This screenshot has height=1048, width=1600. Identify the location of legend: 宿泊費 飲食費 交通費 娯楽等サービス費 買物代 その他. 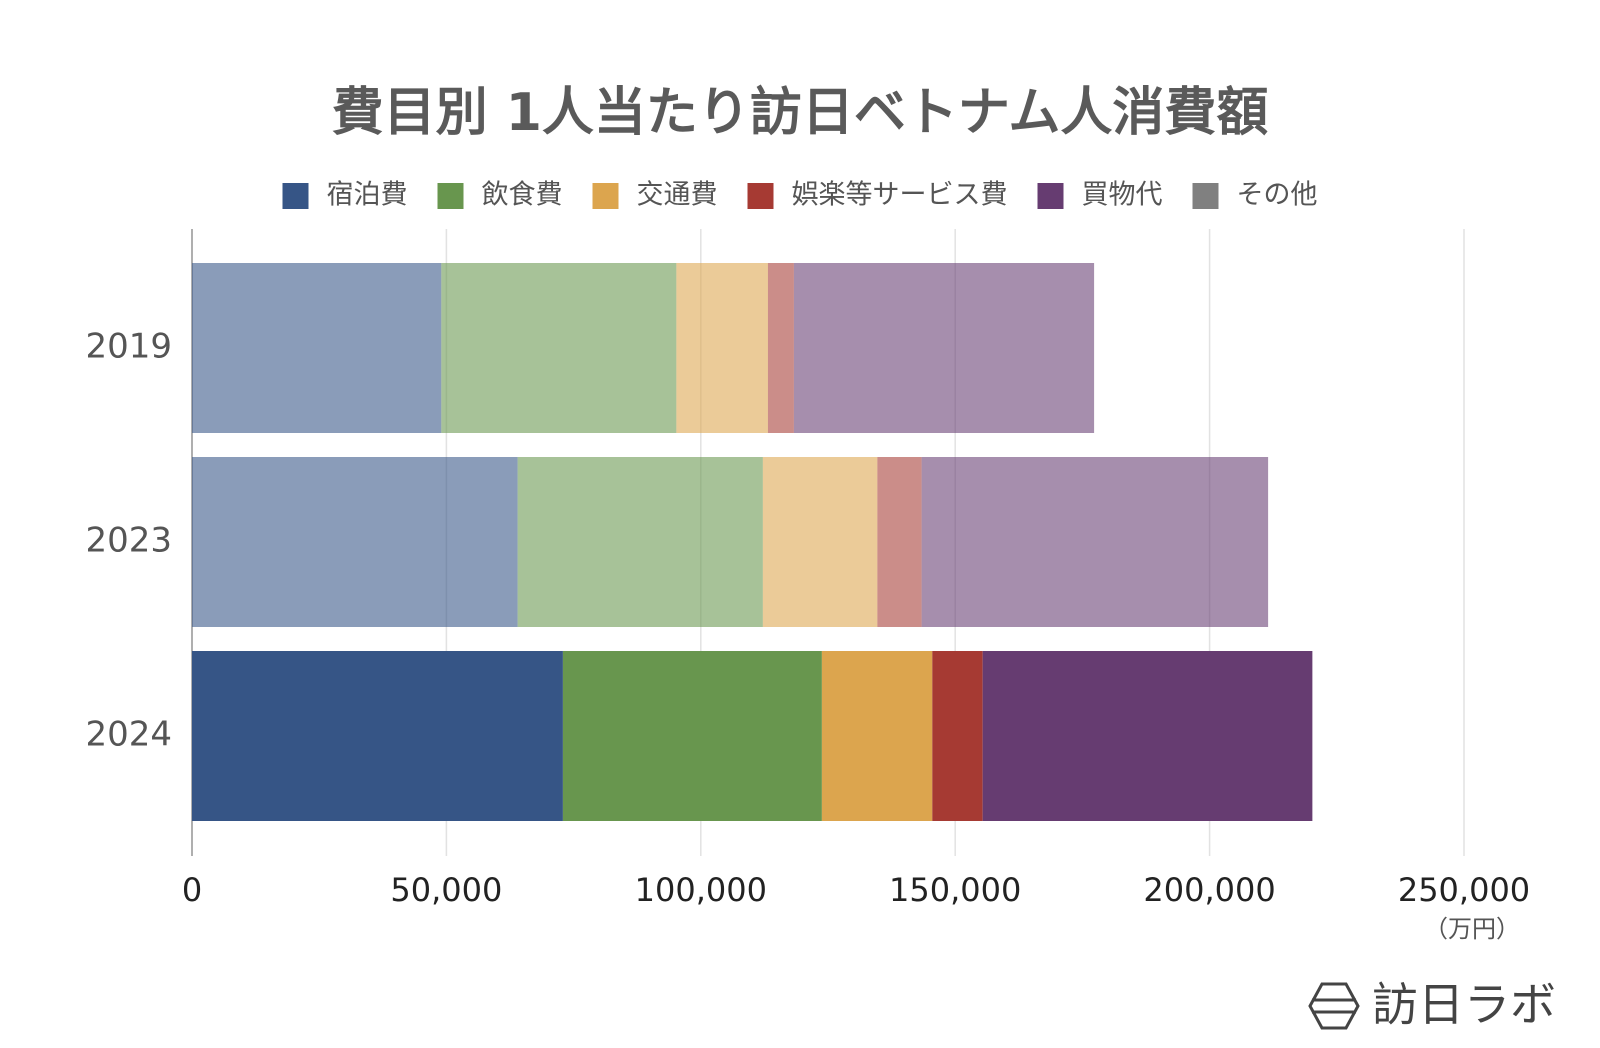
(800, 195).